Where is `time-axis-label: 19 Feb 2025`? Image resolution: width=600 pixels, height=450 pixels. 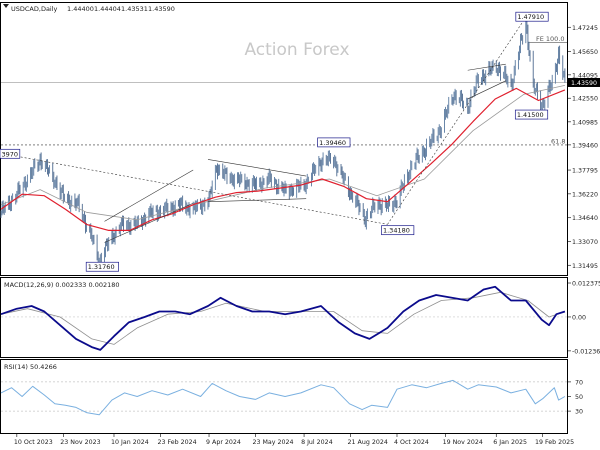 time-axis-label: 19 Feb 2025 is located at coordinates (554, 442).